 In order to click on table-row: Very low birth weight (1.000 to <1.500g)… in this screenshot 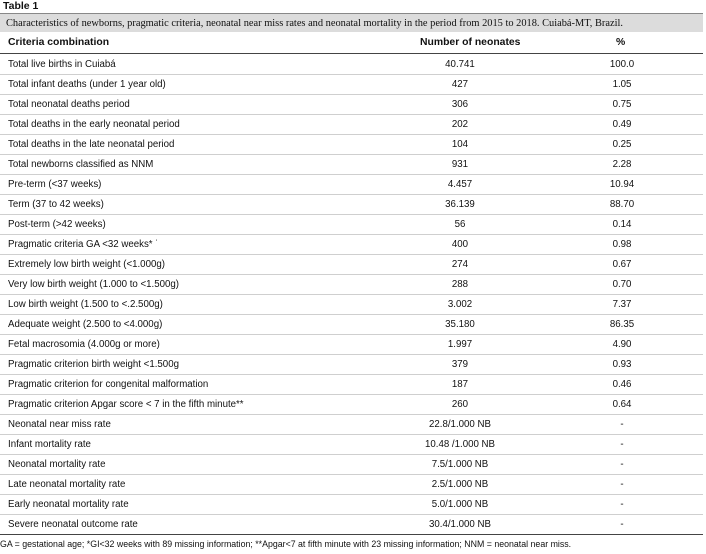, I will do `click(351, 285)`.